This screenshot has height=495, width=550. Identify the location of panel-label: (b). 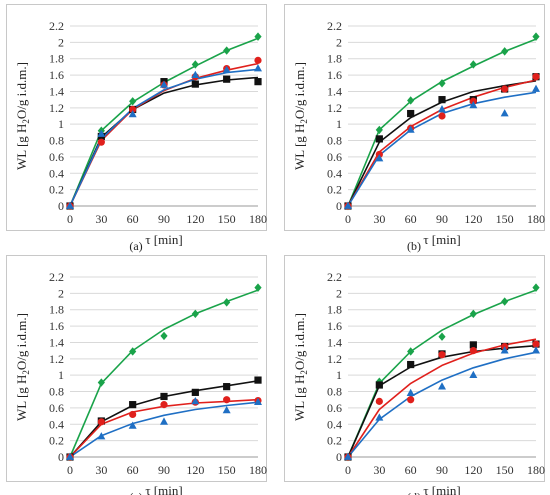
(414, 246).